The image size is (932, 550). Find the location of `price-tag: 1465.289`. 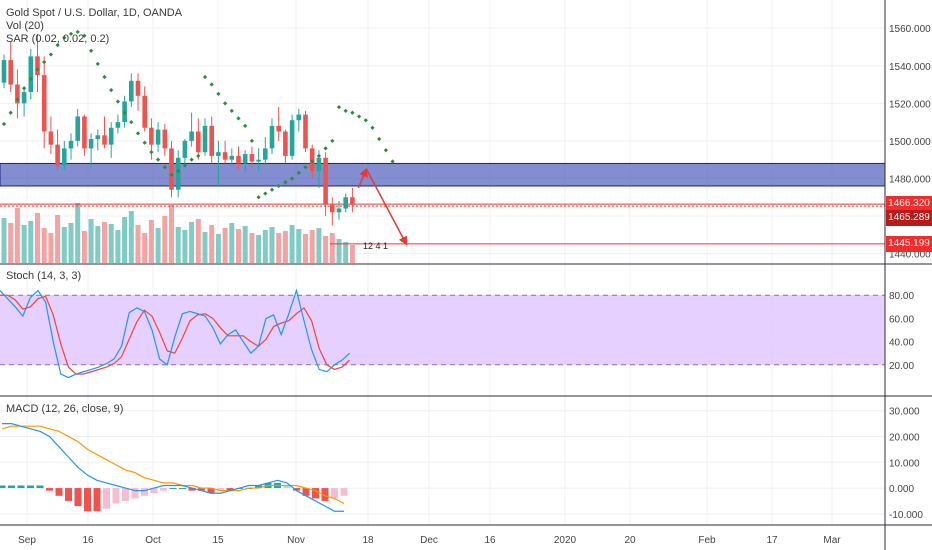

price-tag: 1465.289 is located at coordinates (909, 218).